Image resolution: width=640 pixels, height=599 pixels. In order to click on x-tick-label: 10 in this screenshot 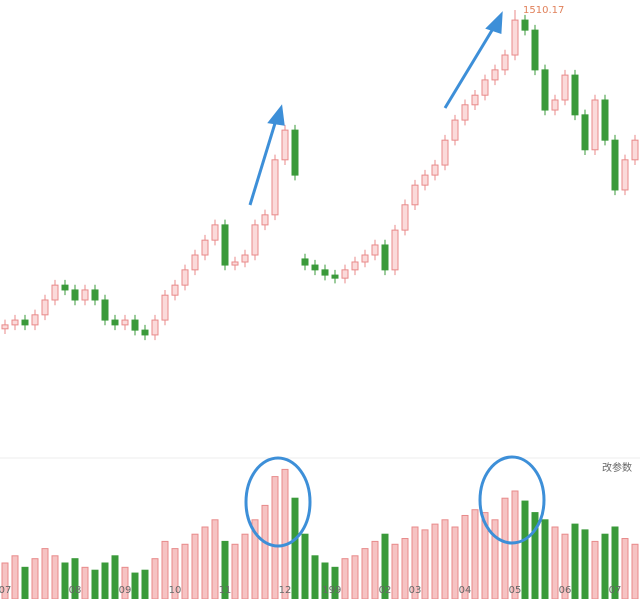, I will do `click(175, 590)`.